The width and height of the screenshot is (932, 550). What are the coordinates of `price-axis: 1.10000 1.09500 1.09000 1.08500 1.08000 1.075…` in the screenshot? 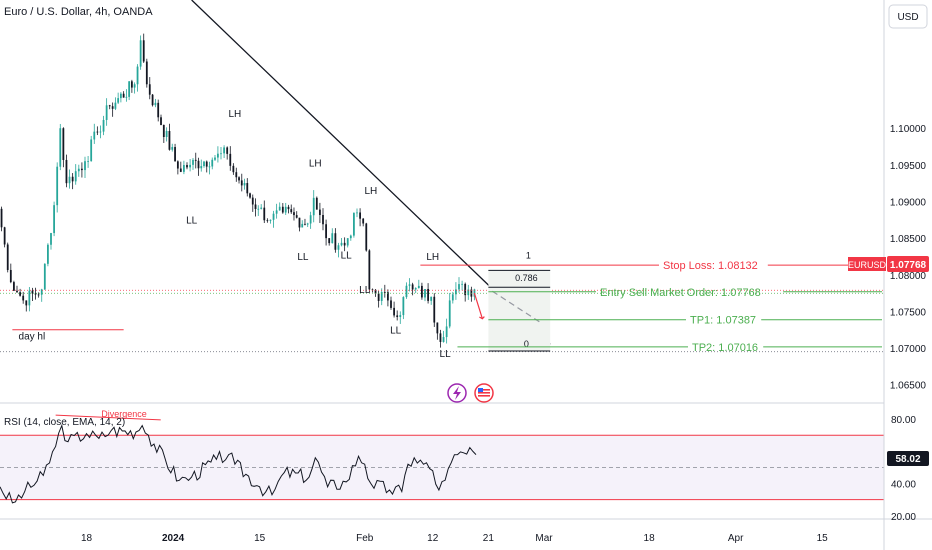 It's located at (908, 257).